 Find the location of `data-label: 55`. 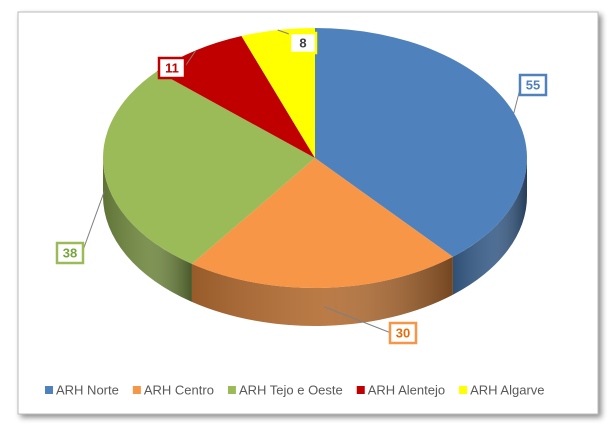

data-label: 55 is located at coordinates (533, 84).